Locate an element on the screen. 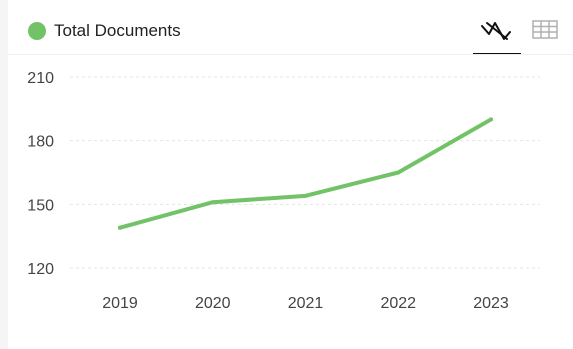 This screenshot has height=349, width=573. y-tick-label: 150 is located at coordinates (40, 205).